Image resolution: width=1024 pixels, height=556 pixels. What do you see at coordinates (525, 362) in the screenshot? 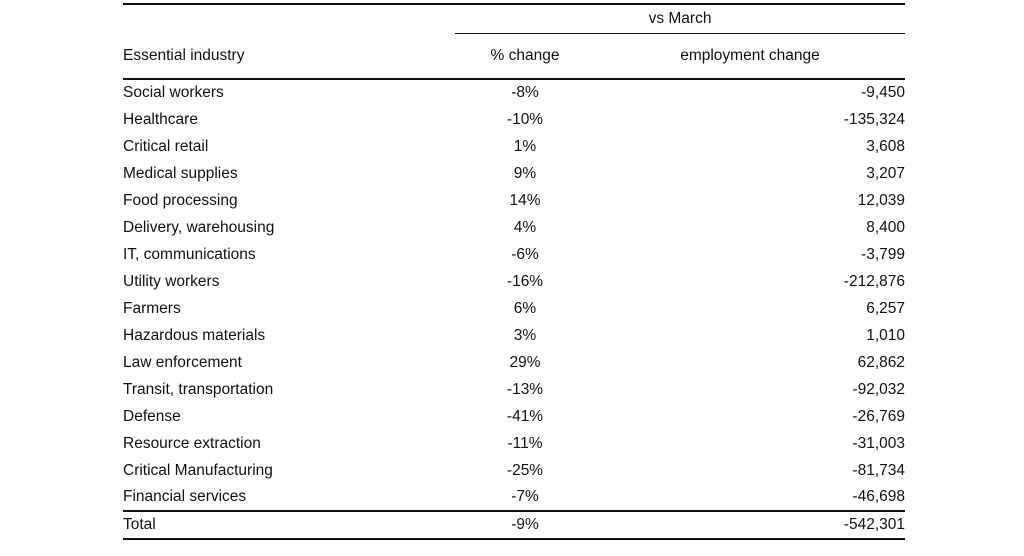
I see `cell-pct-change: 29%` at bounding box center [525, 362].